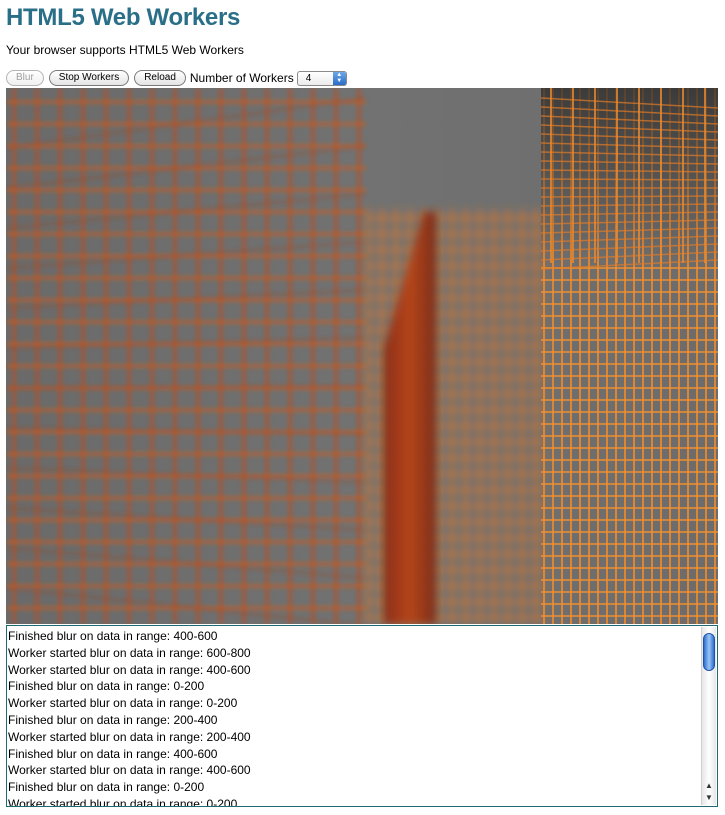 This screenshot has height=815, width=725. What do you see at coordinates (89, 78) in the screenshot?
I see `stop-workers-button: Stop Workers` at bounding box center [89, 78].